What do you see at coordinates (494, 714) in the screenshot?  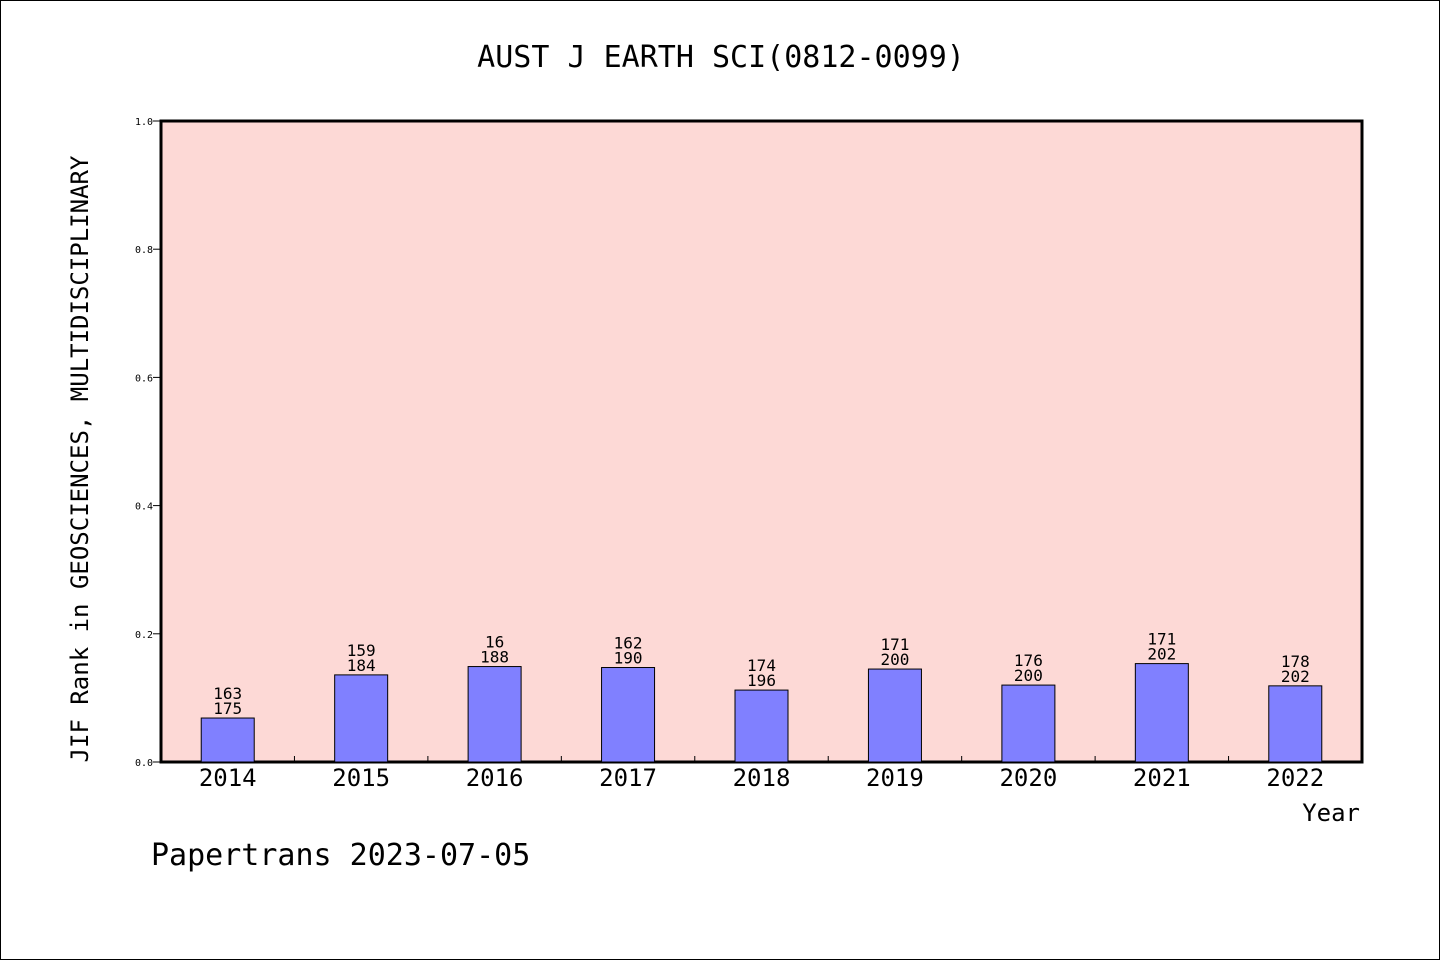 I see `bar-2016` at bounding box center [494, 714].